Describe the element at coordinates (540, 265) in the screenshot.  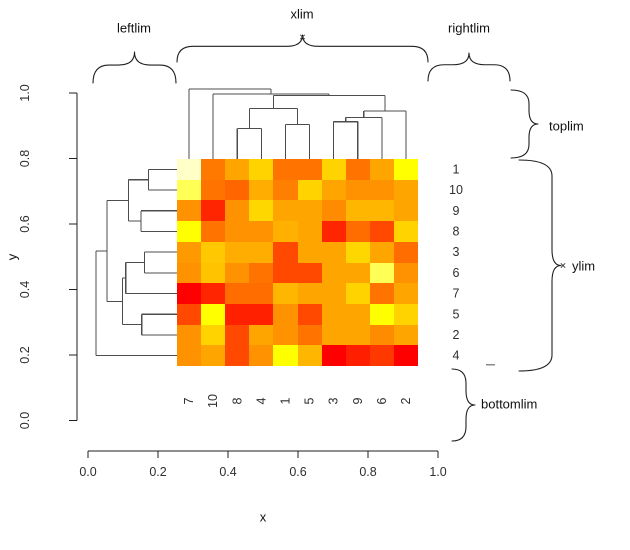
I see `ylim-brace` at that location.